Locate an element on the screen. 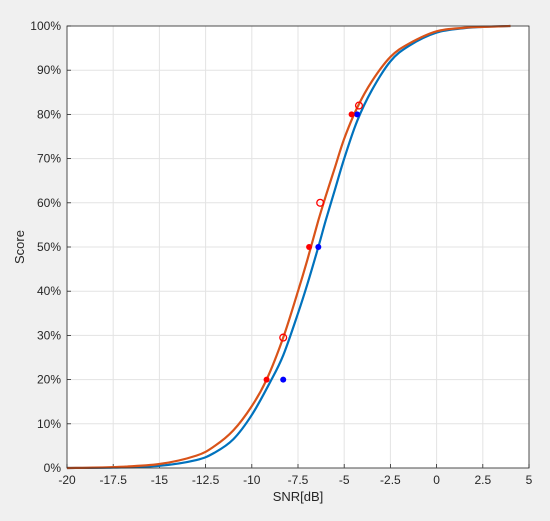 The height and width of the screenshot is (521, 550). x-tick-label: -10 is located at coordinates (252, 480).